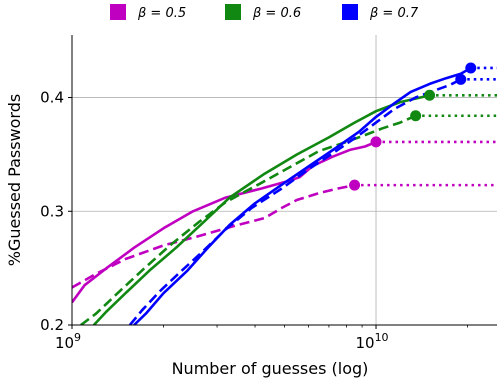 The image size is (497, 381). I want to click on legend-label-2: β = 0.7, so click(394, 13).